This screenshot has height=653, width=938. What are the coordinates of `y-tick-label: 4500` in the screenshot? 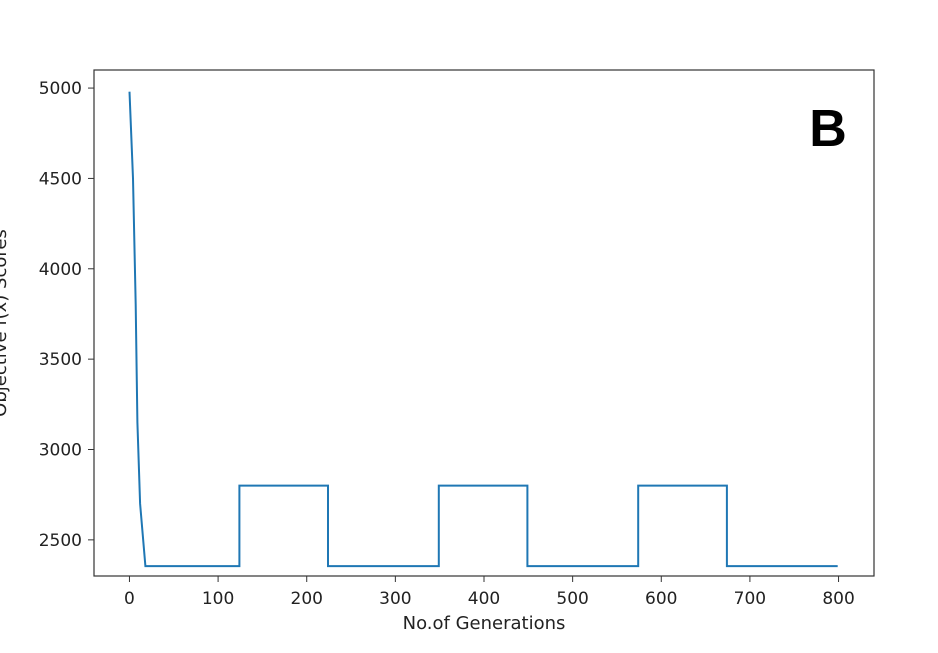 It's located at (60, 179).